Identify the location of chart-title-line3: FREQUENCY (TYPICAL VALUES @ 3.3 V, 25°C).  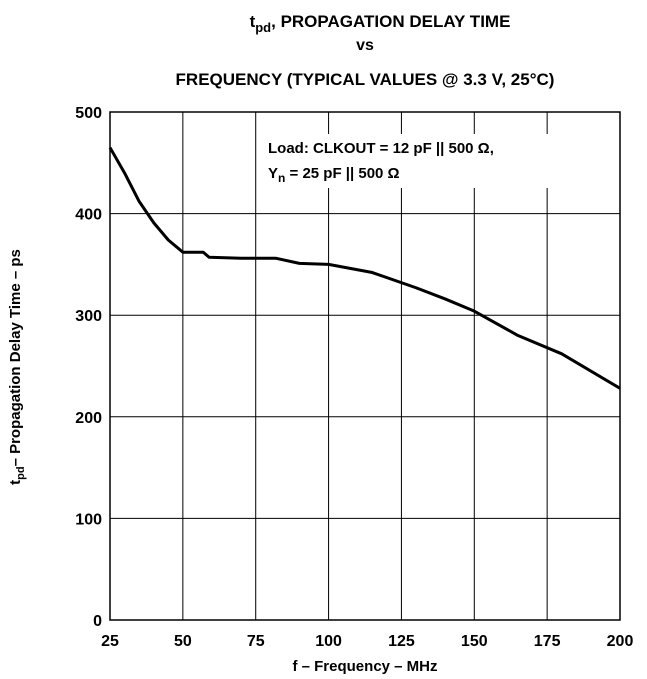
(365, 79).